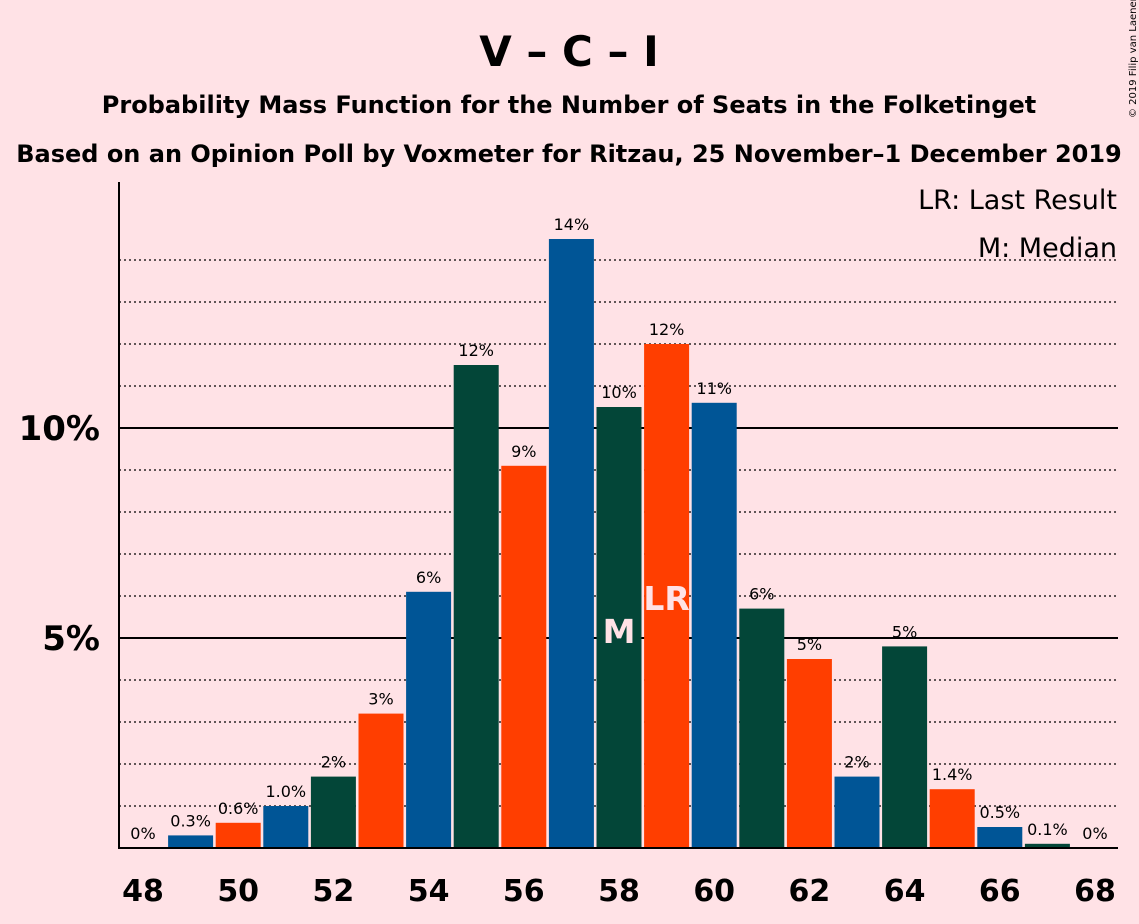  Describe the element at coordinates (667, 329) in the screenshot. I see `data-label-59: 12%` at that location.